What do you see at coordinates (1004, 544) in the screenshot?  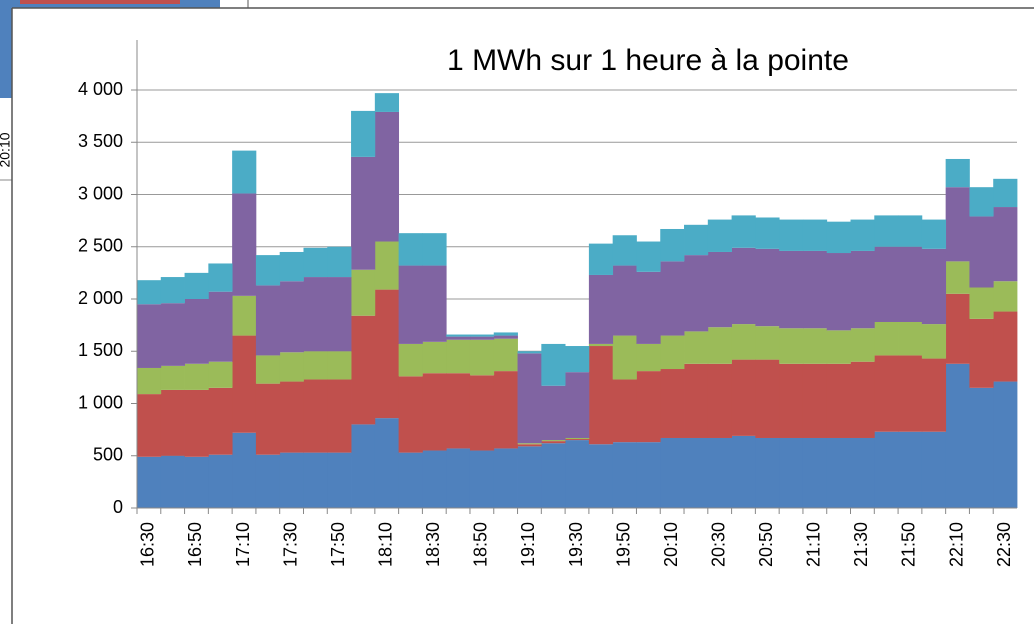 I see `x-tick-label: 22:30` at bounding box center [1004, 544].